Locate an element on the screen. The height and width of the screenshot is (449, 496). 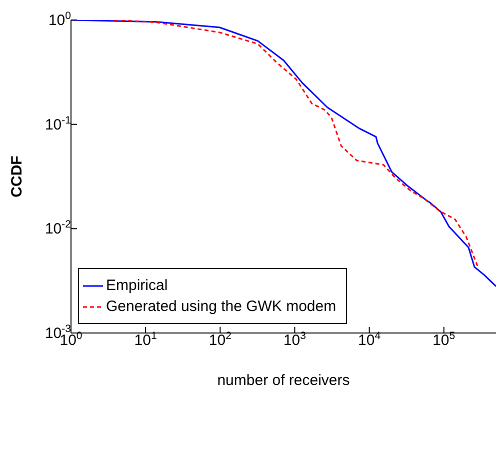
legend-label: Empirical is located at coordinates (137, 285).